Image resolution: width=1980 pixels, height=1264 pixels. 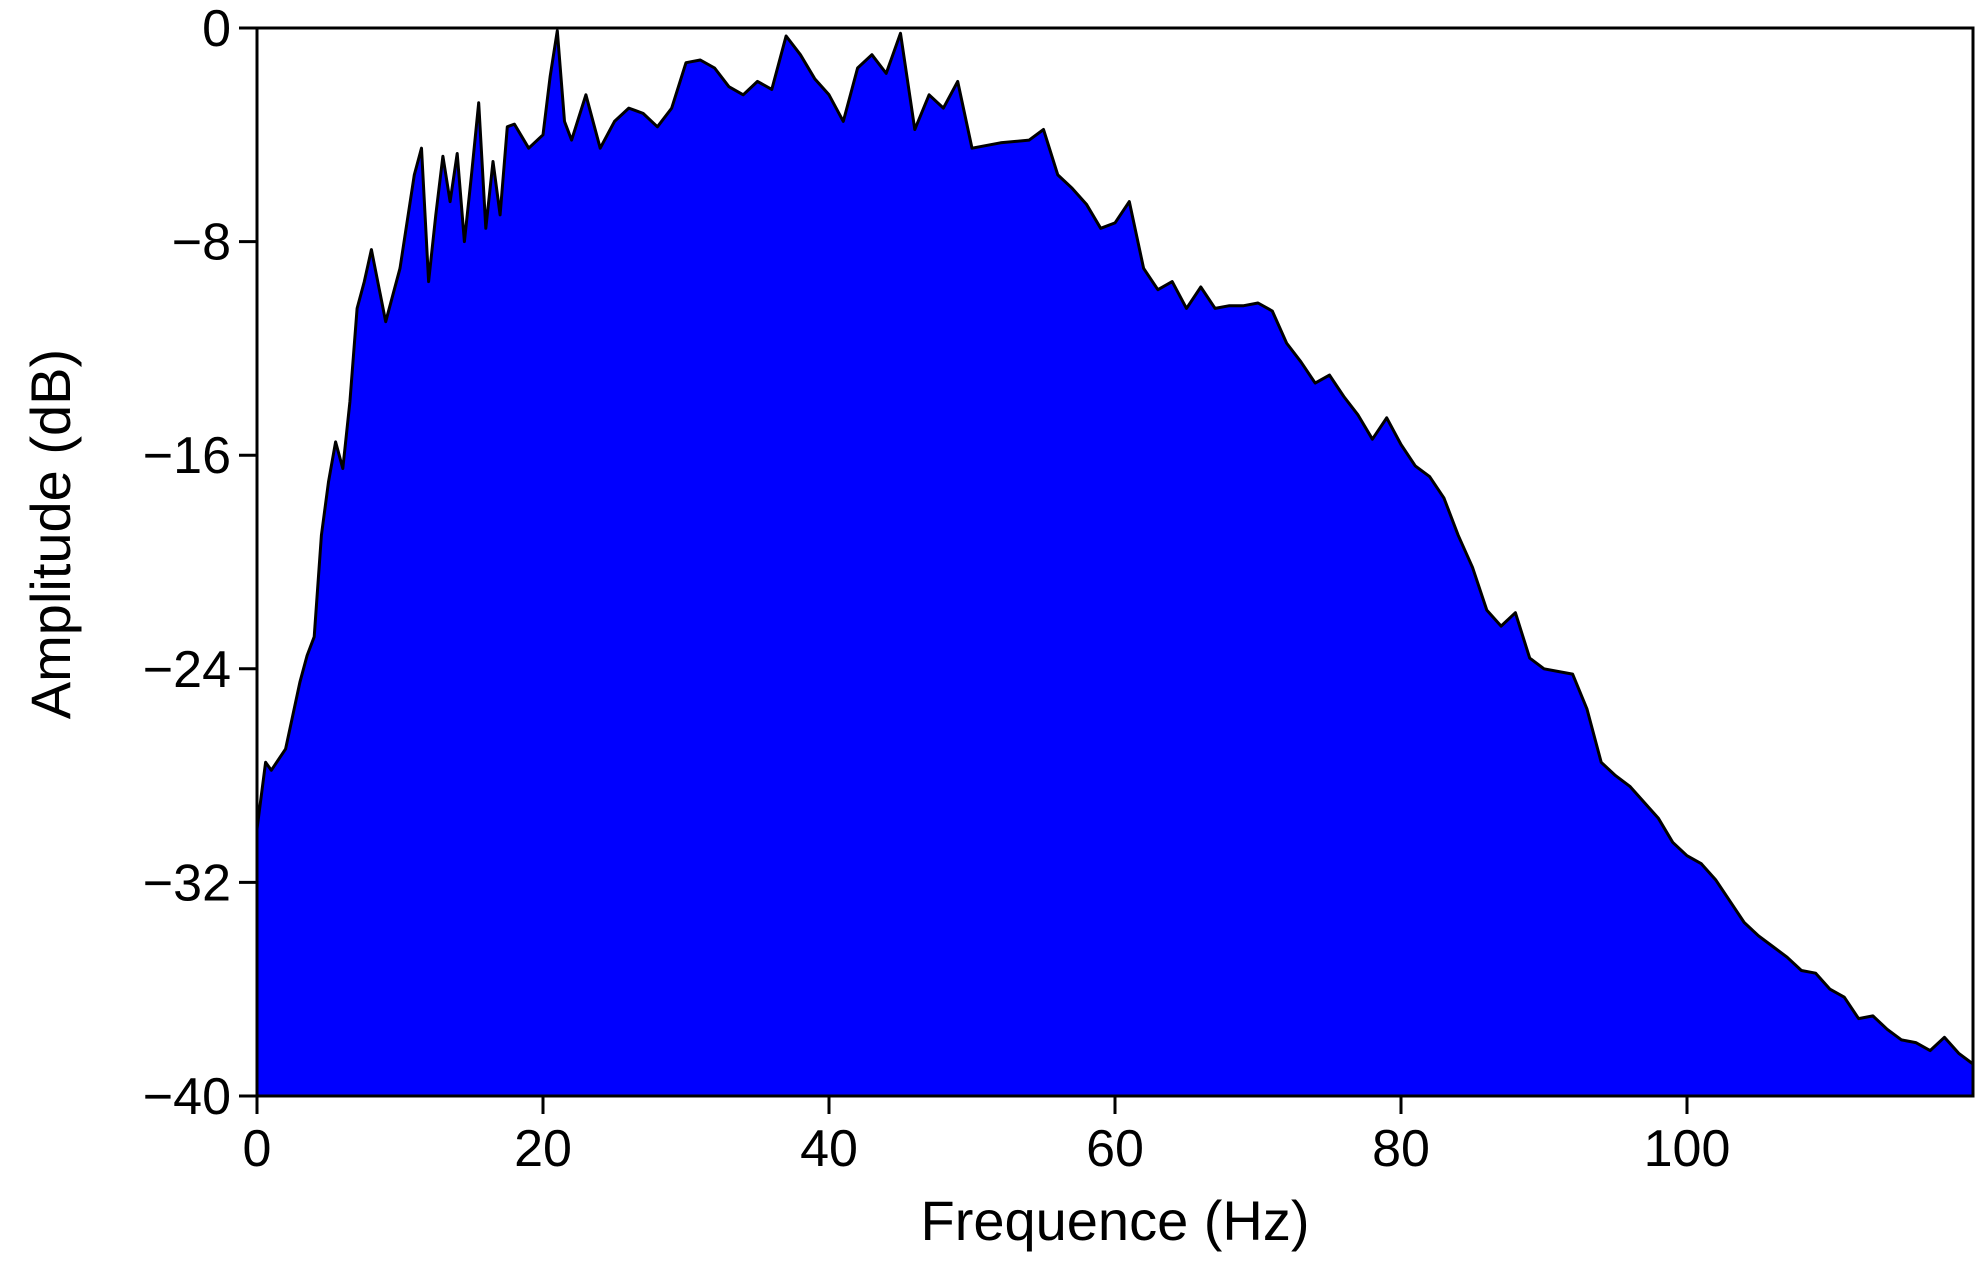 I want to click on x-tick-label: 40, so click(x=829, y=1149).